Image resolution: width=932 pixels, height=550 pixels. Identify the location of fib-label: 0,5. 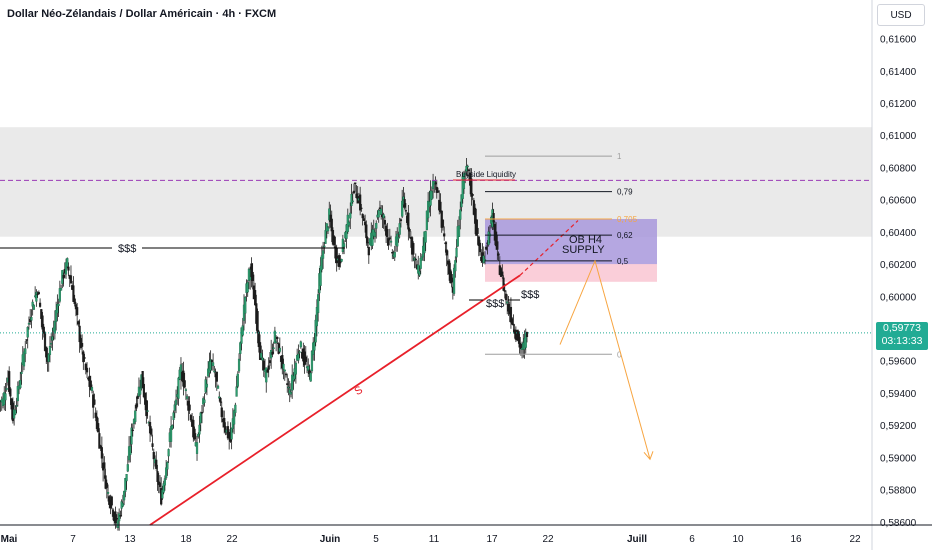
(623, 261).